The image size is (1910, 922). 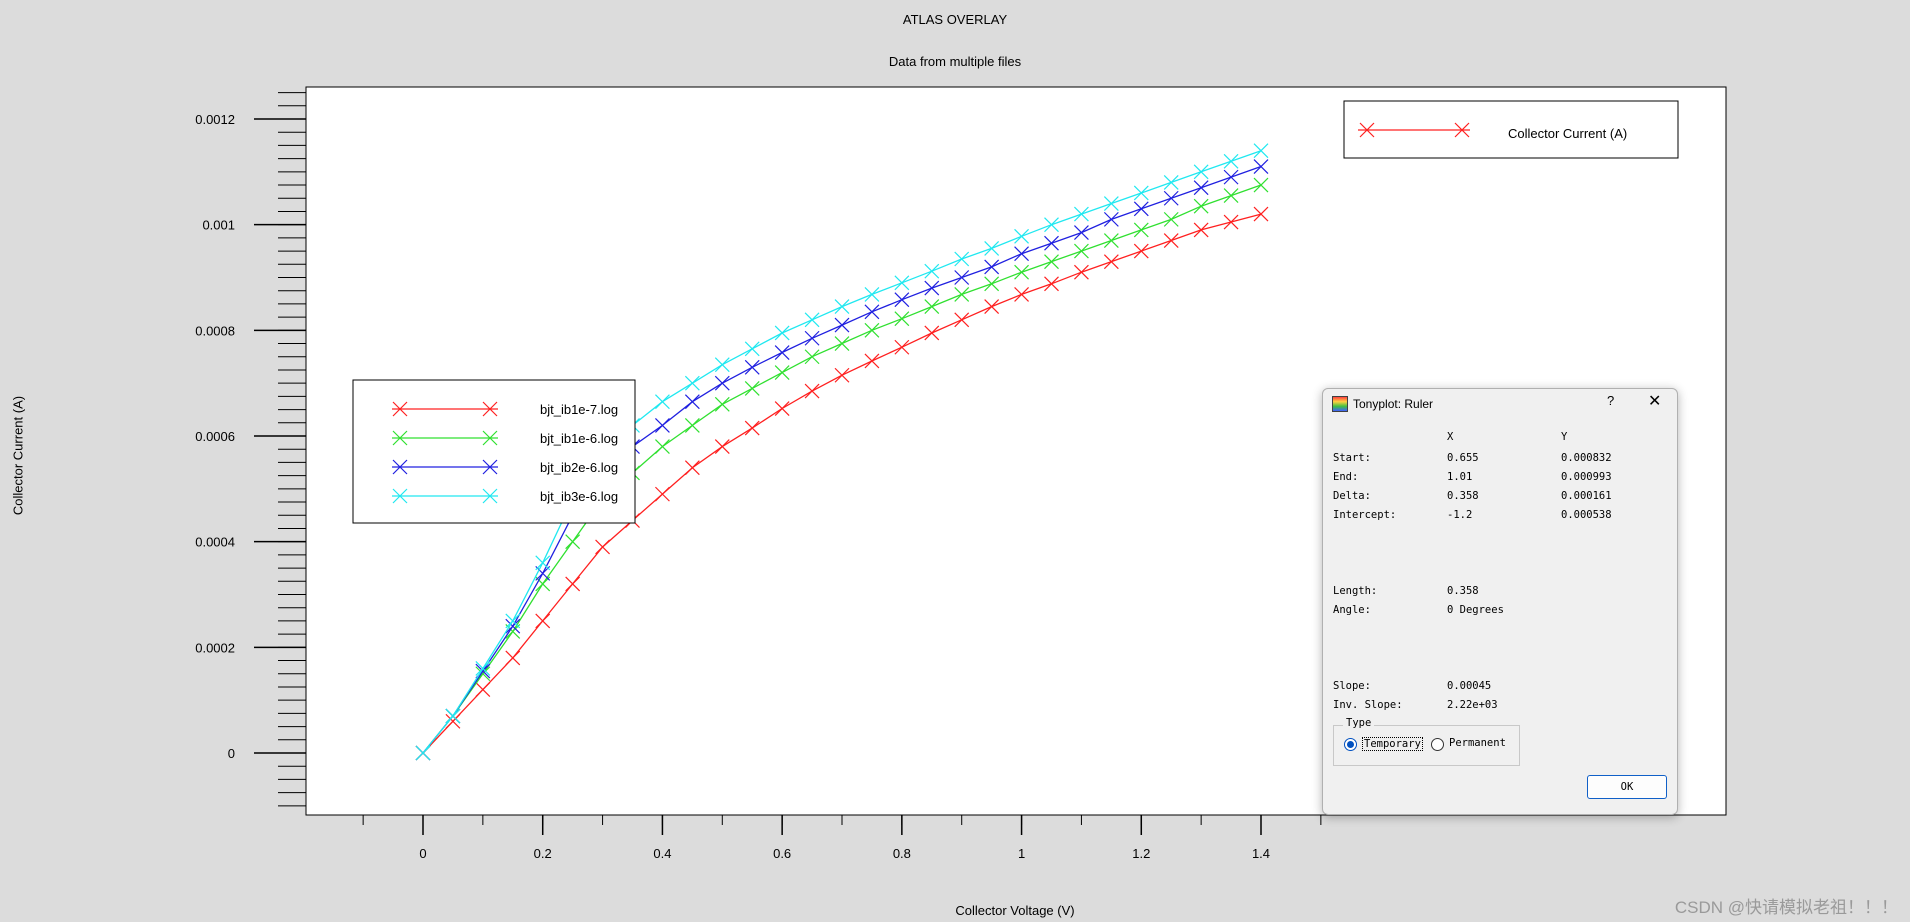 What do you see at coordinates (543, 853) in the screenshot?
I see `x-tick-label: 0.2` at bounding box center [543, 853].